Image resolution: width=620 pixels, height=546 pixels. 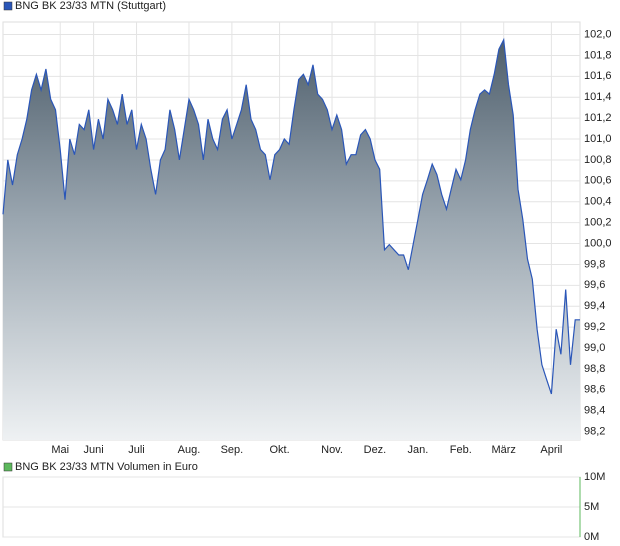 I want to click on y-tick-label: 99,0, so click(x=594, y=348).